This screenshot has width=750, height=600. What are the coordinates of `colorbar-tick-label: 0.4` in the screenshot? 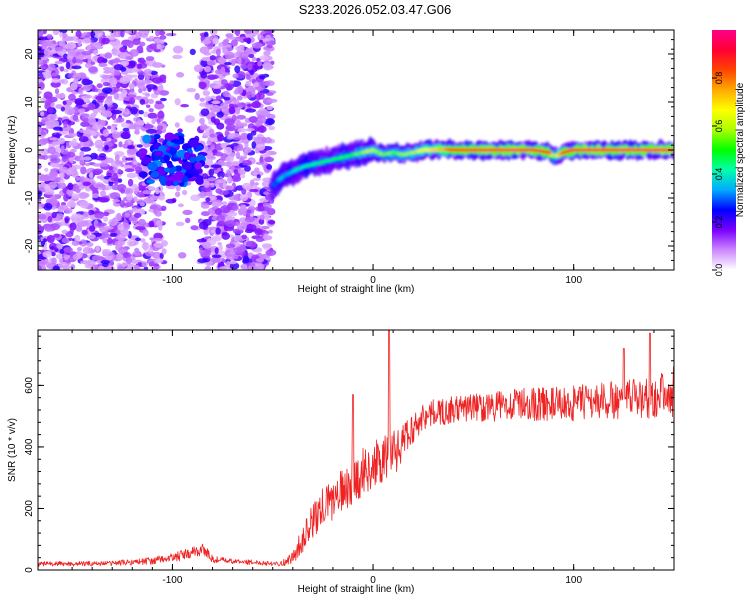 It's located at (719, 174).